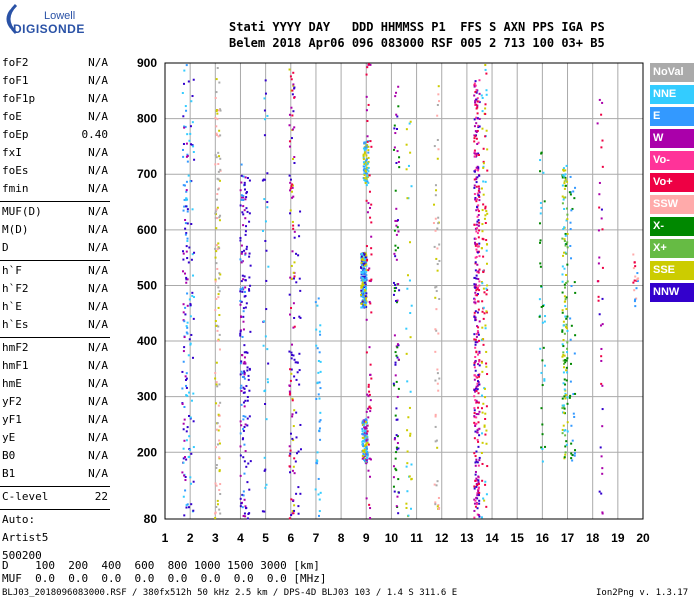  What do you see at coordinates (55, 100) in the screenshot?
I see `param-row-fof1p: foF1p N/A` at bounding box center [55, 100].